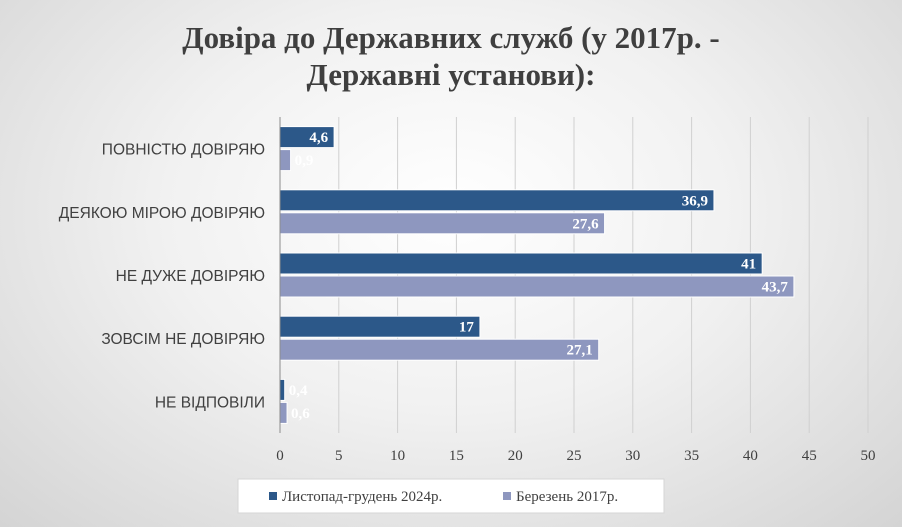 The image size is (902, 527). I want to click on category-label: НЕ ДУЖЕ ДОВІРЯЮ, so click(190, 276).